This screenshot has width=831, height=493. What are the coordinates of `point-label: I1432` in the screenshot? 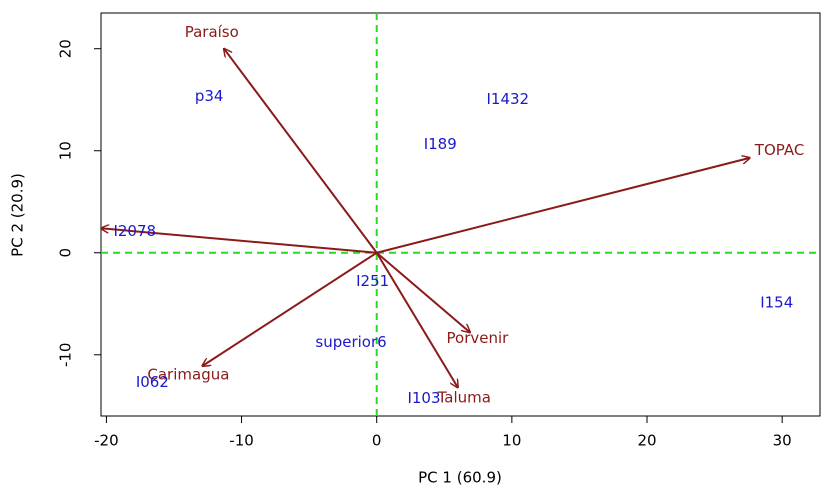 It's located at (507, 99).